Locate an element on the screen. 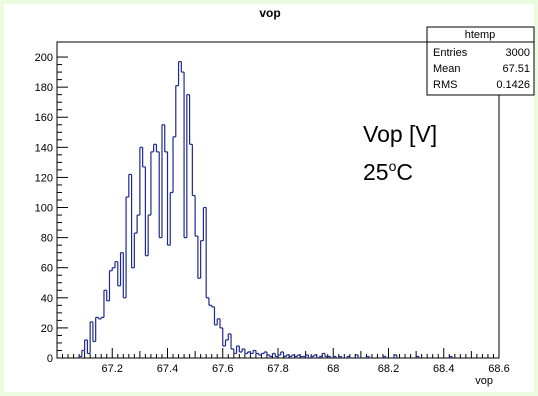 This screenshot has width=538, height=396. y-tick-label: 160 is located at coordinates (44, 118).